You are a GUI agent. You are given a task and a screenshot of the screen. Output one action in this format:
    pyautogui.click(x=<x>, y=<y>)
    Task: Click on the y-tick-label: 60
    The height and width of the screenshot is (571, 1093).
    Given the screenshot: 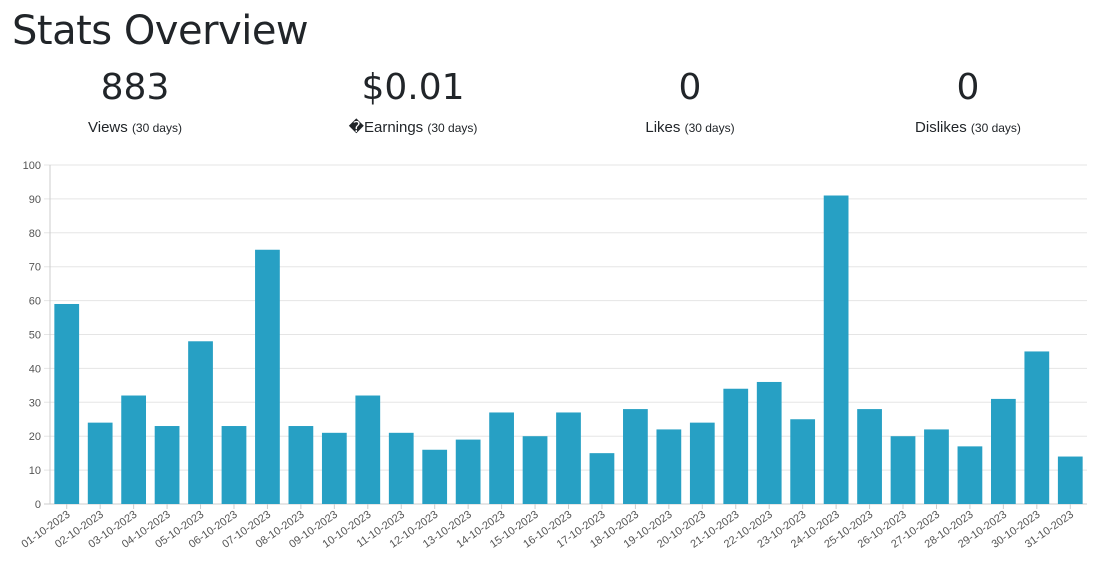 What is the action you would take?
    pyautogui.click(x=35, y=302)
    